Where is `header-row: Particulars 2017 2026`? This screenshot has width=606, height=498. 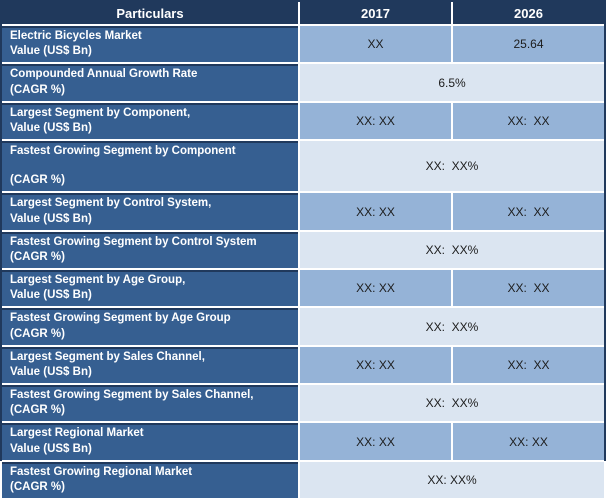
header-row: Particulars 2017 2026 is located at coordinates (303, 13).